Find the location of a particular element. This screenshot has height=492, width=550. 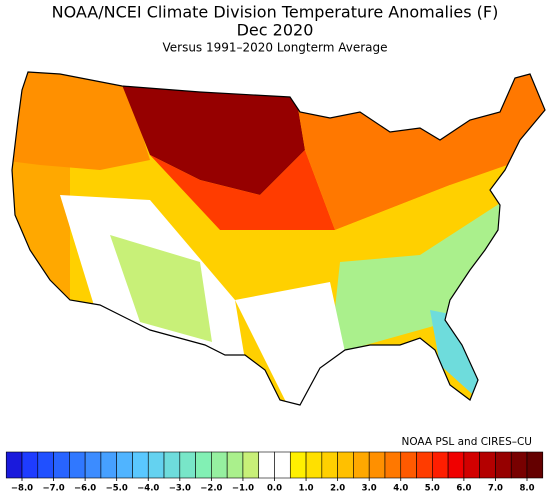

tick-label: −8.0 is located at coordinates (22, 488).